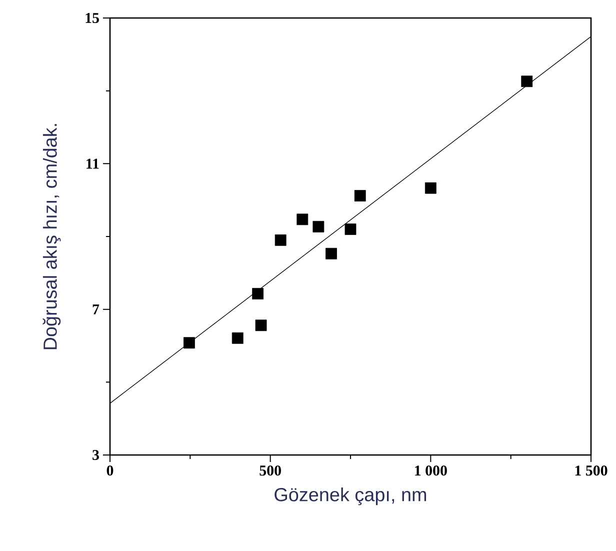  I want to click on y-tick-label: 11, so click(92, 163).